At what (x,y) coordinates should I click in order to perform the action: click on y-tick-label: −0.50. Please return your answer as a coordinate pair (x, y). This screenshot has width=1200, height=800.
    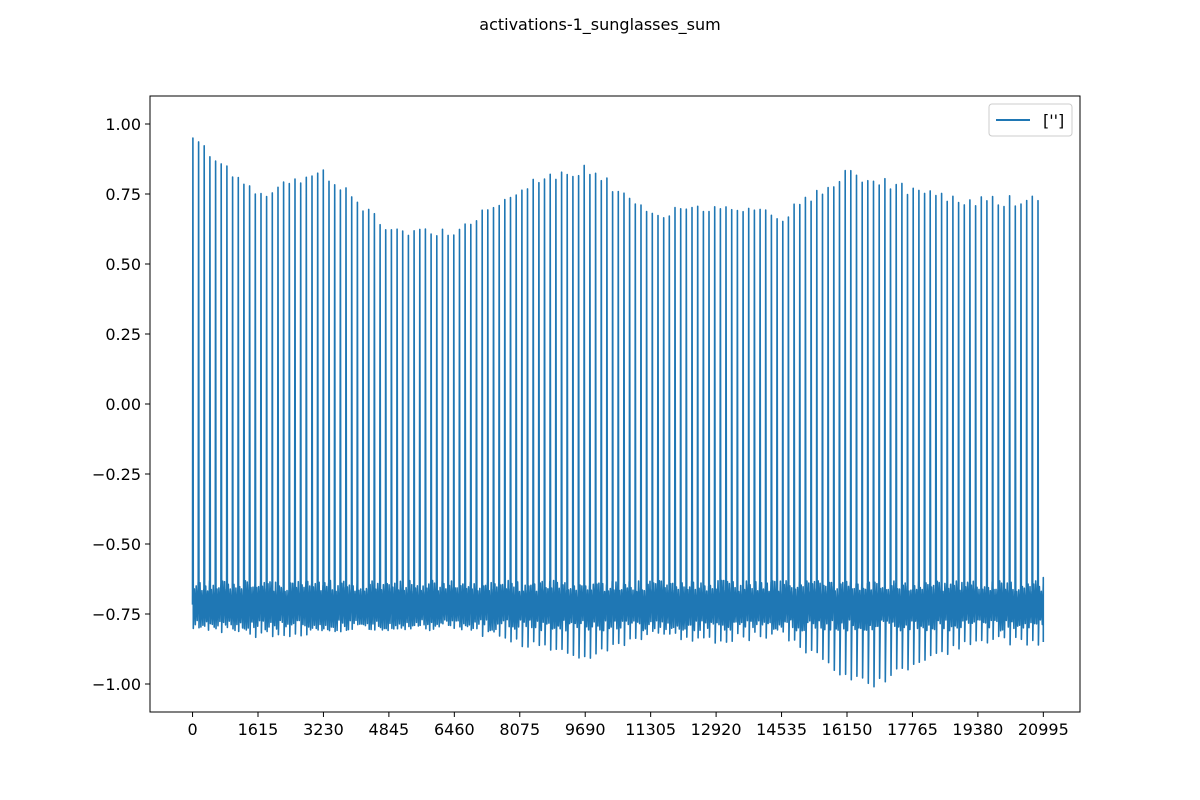
    Looking at the image, I should click on (116, 544).